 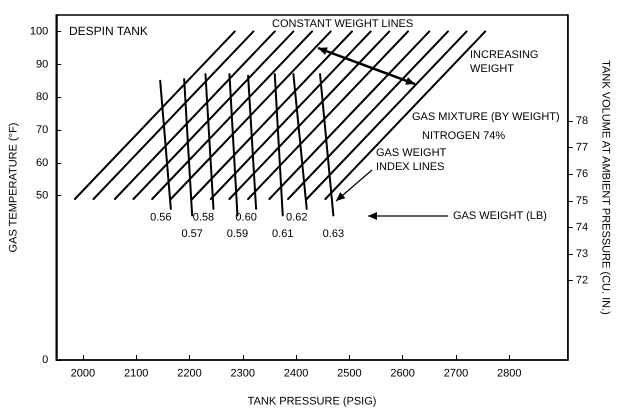 I want to click on series-label: 0.63, so click(x=333, y=234).